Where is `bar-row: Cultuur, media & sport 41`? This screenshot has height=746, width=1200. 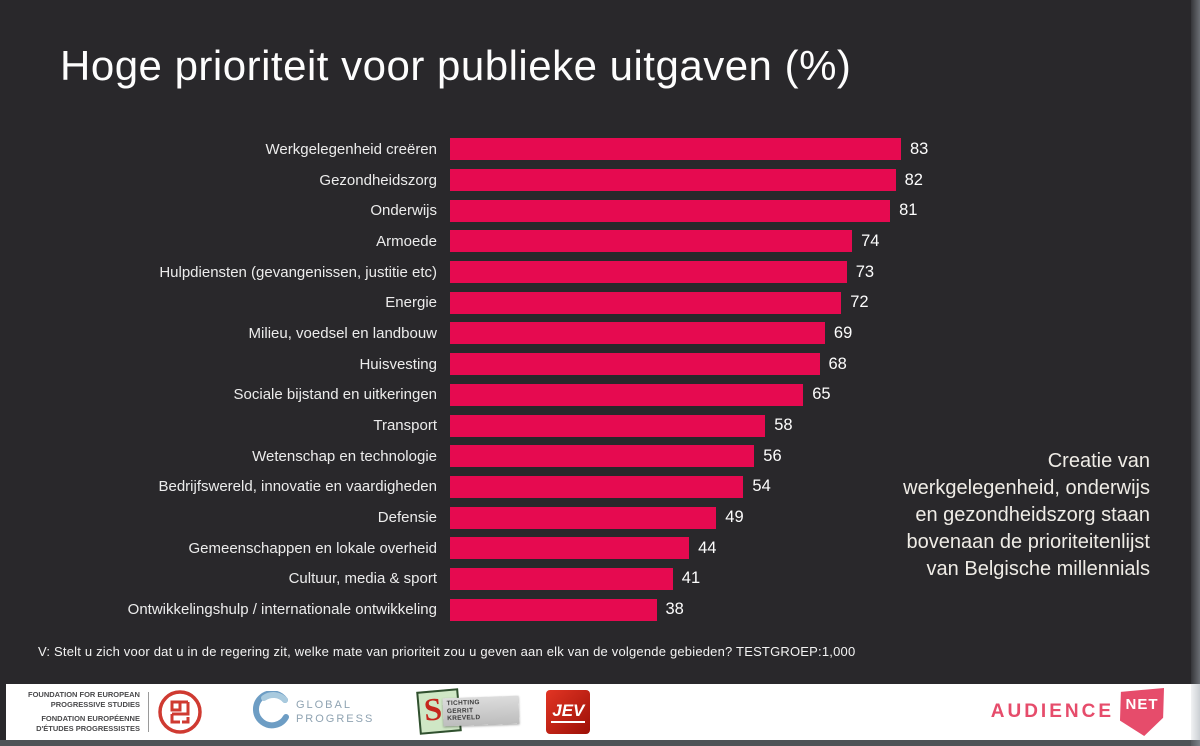 bar-row: Cultuur, media & sport 41 is located at coordinates (500, 579).